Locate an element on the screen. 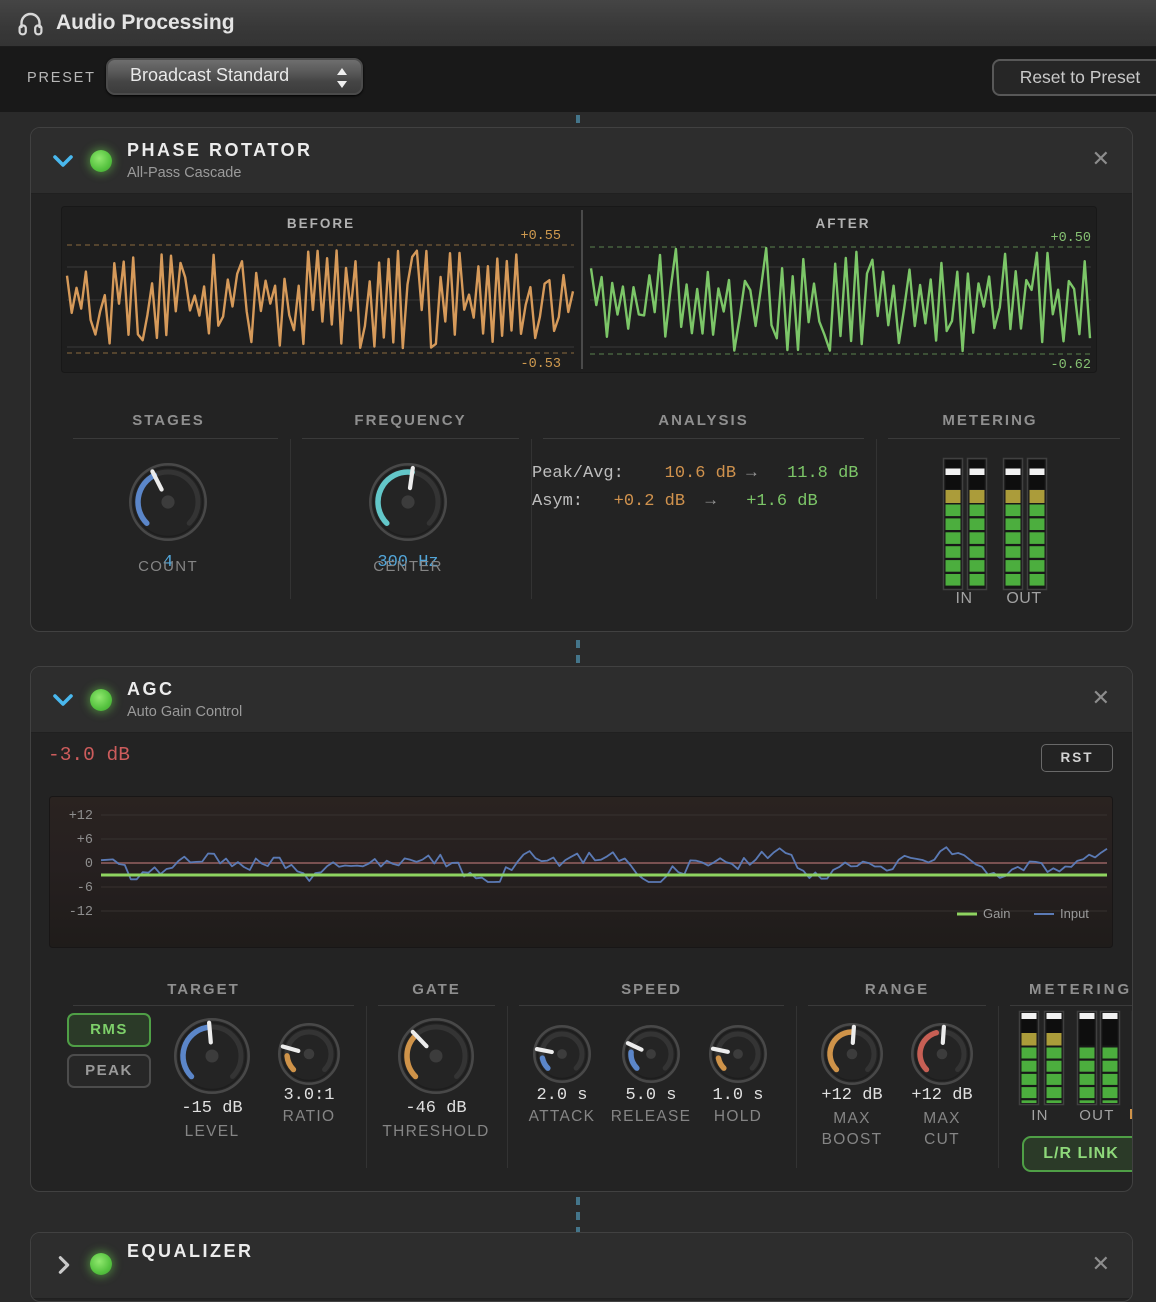 The height and width of the screenshot is (1302, 1156). svg-text: +12 is located at coordinates (81, 816).